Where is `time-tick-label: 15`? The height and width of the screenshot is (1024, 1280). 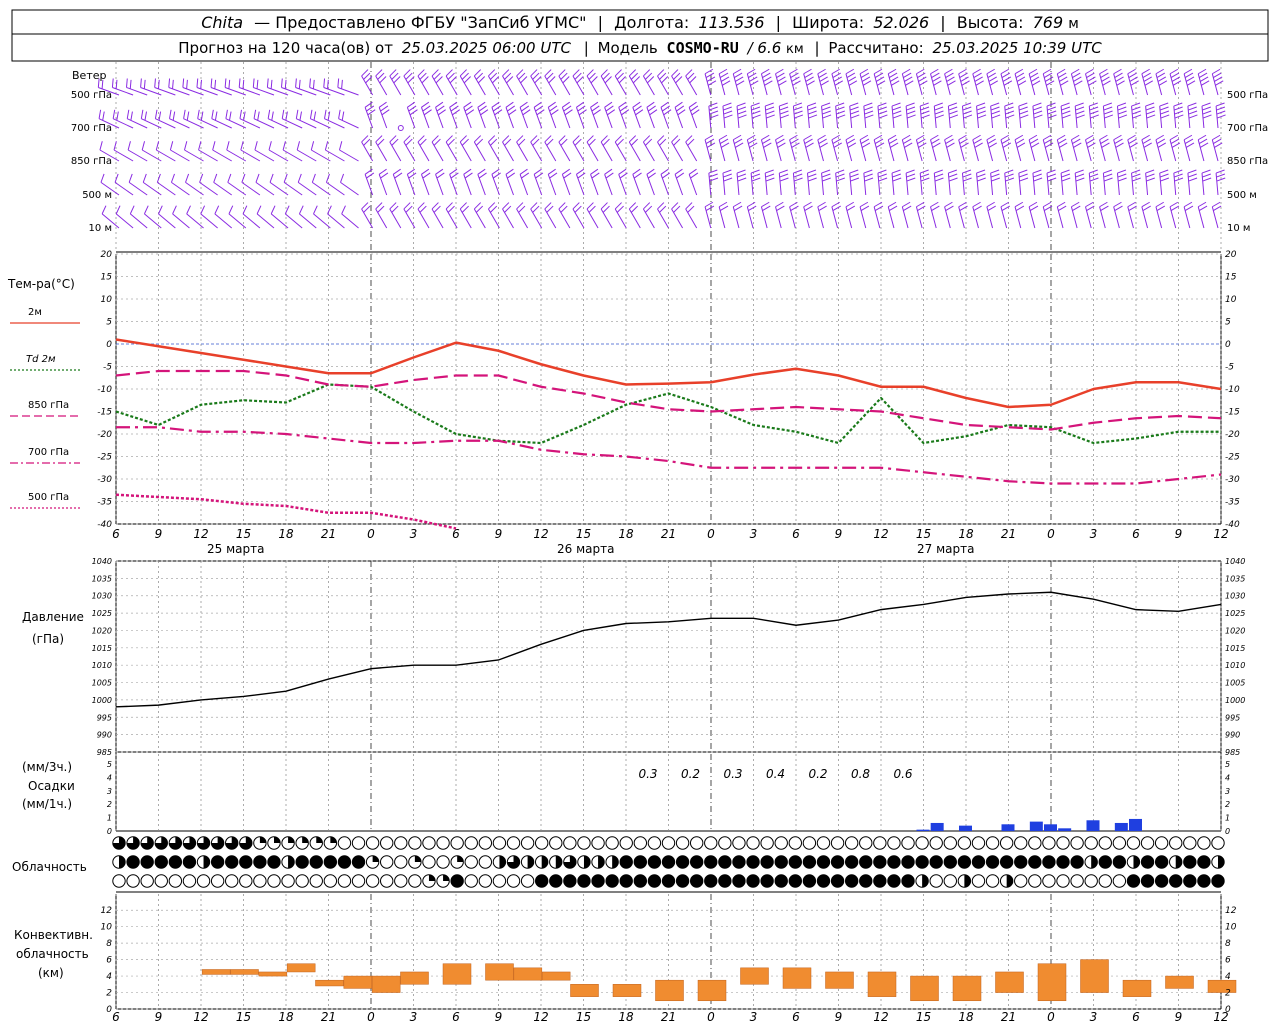 time-tick-label: 15 is located at coordinates (923, 534).